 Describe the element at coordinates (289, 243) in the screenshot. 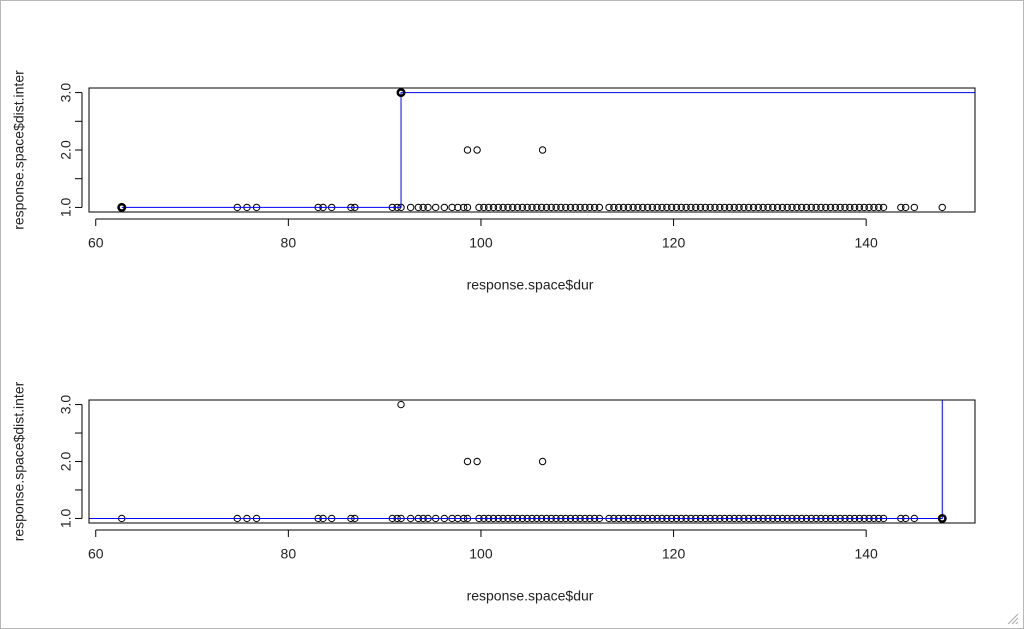

I see `x-tick-label: 80` at that location.